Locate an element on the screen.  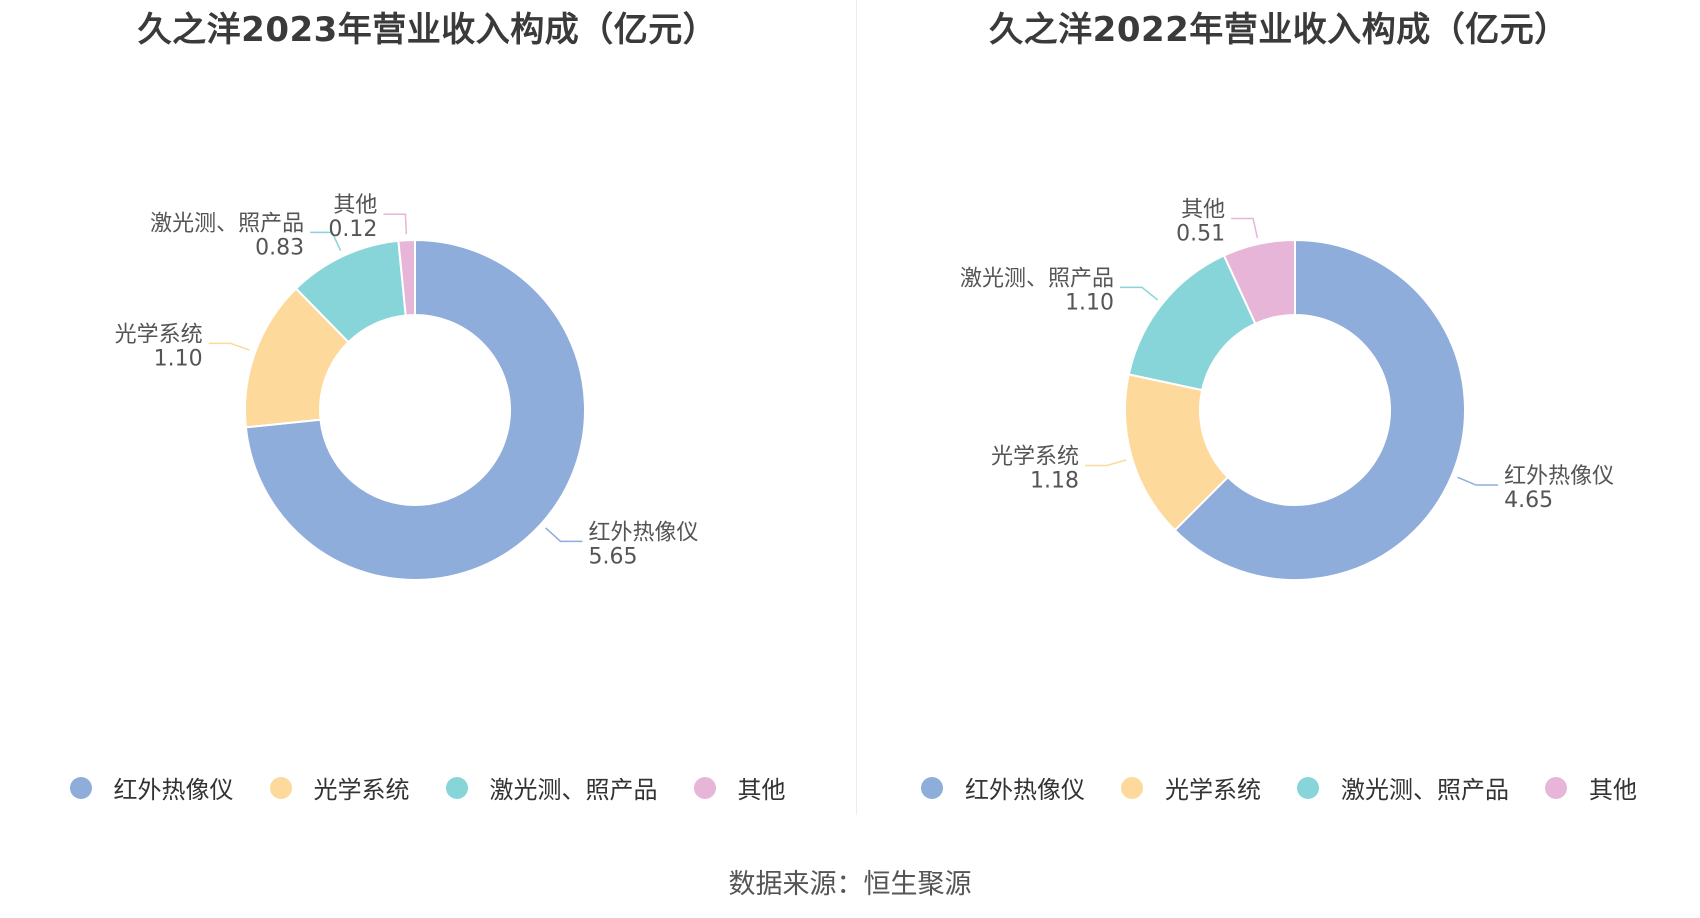
slice-value: 0.12 is located at coordinates (352, 229).